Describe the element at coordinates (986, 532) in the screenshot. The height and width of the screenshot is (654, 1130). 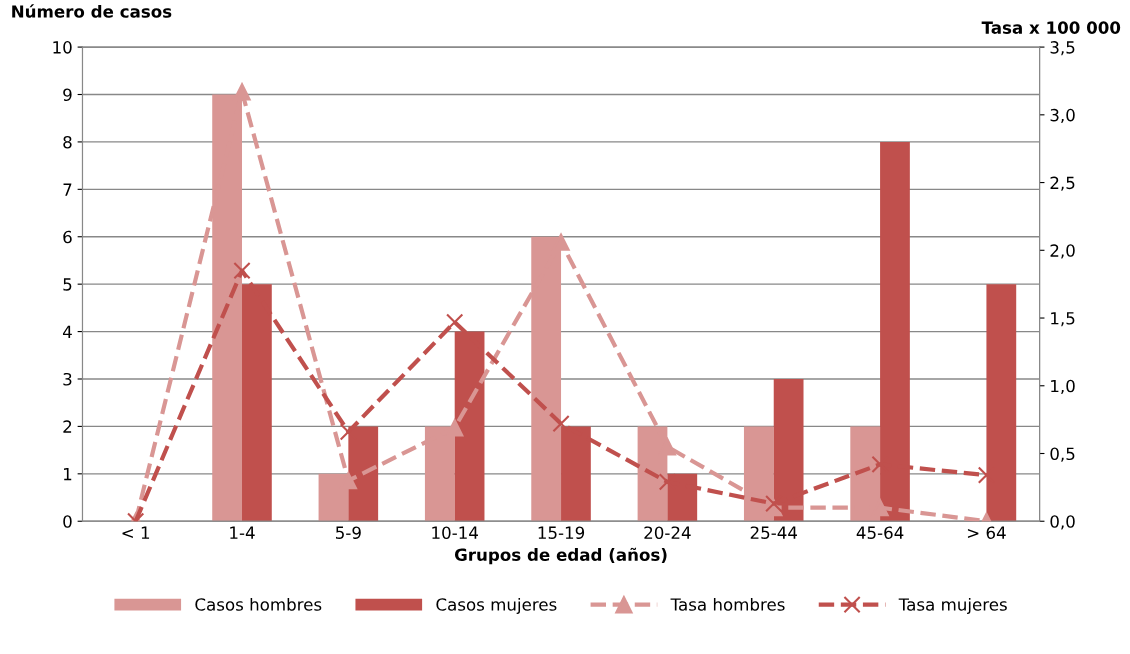
I see `x-tick-label: > 64` at that location.